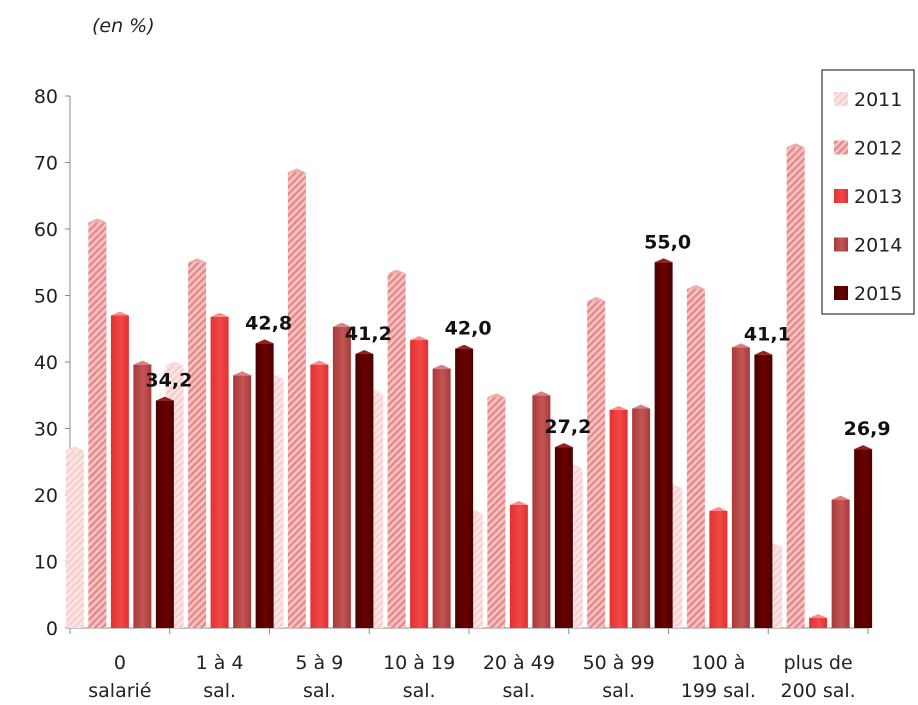 Image resolution: width=918 pixels, height=705 pixels. I want to click on data-label: 42,0, so click(468, 329).